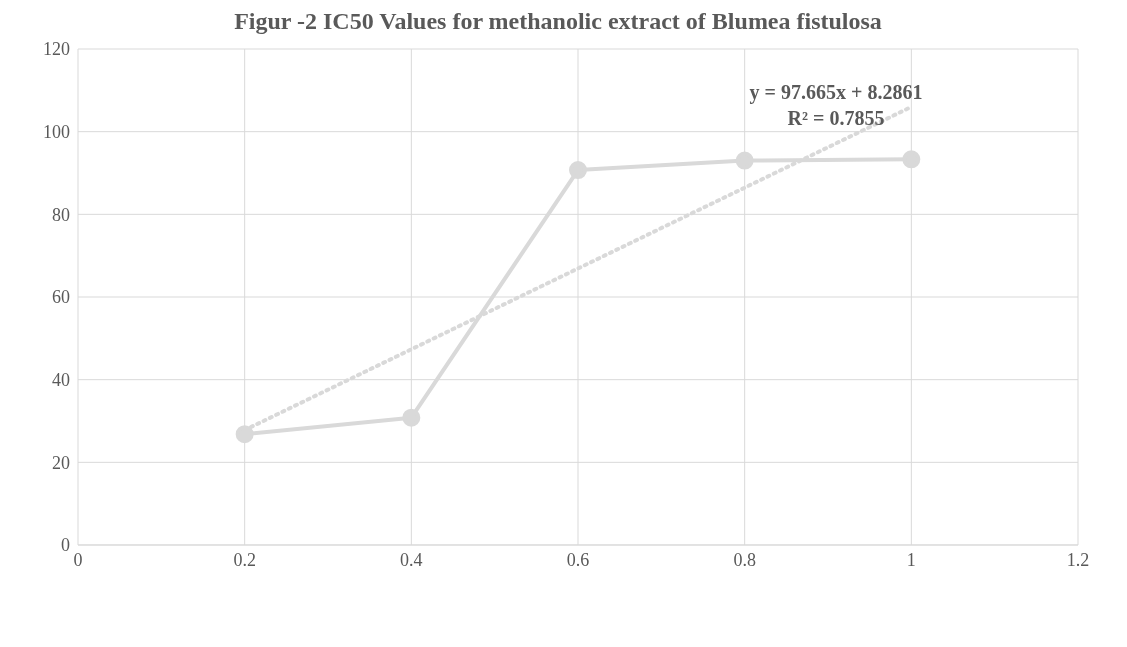 This screenshot has height=647, width=1127. Describe the element at coordinates (911, 559) in the screenshot. I see `x-tick-label: 1` at that location.